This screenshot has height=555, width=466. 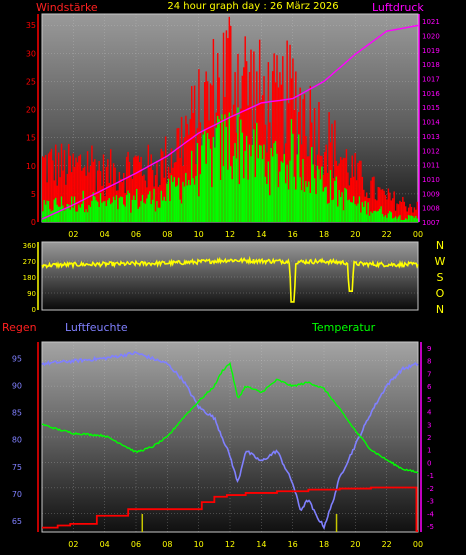 I want to click on temperature-tick-label: -2, so click(x=430, y=489).